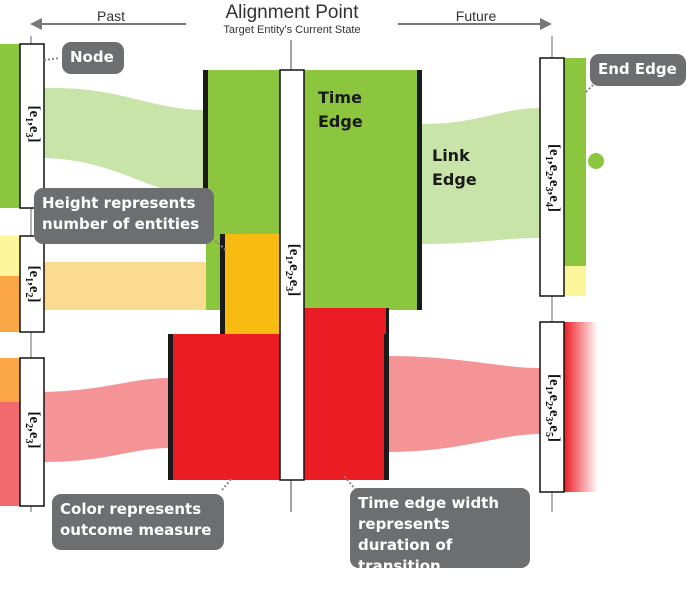  What do you see at coordinates (125, 141) in the screenshot?
I see `link-edge-green-left` at bounding box center [125, 141].